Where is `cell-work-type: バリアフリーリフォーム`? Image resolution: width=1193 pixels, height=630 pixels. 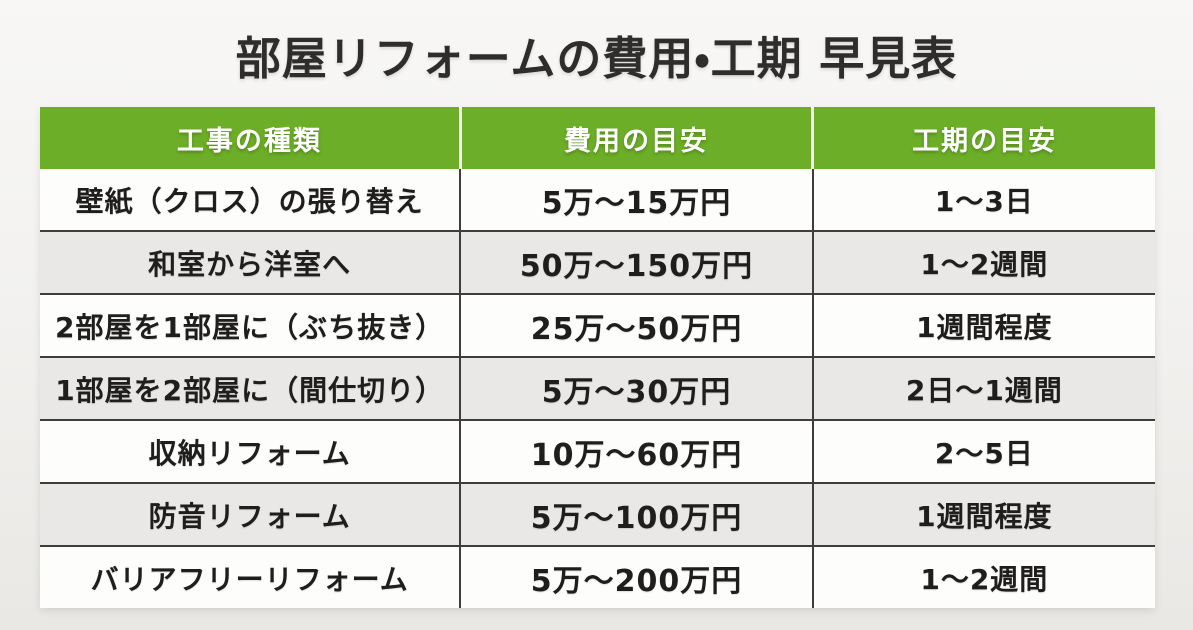
cell-work-type: バリアフリーリフォーム is located at coordinates (251, 576).